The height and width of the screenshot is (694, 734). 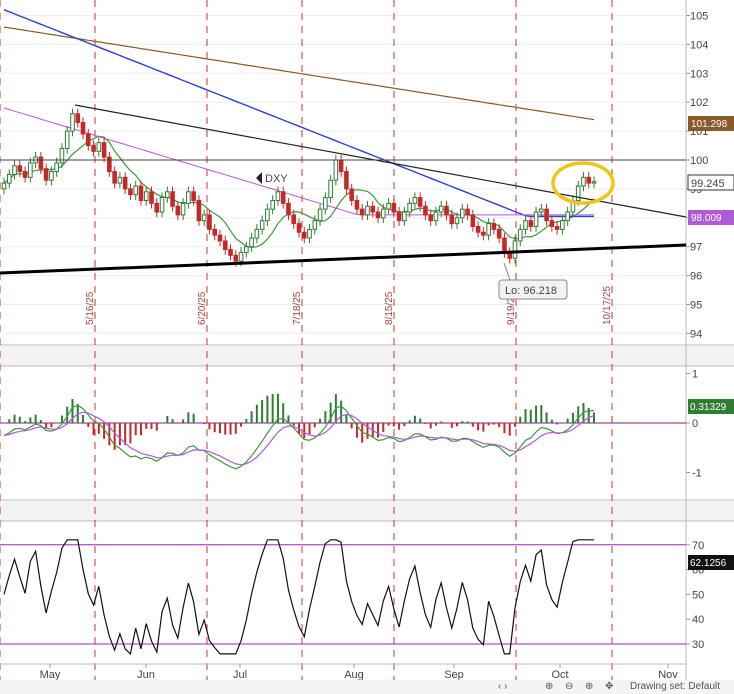 What do you see at coordinates (90, 308) in the screenshot?
I see `date-marker-label: 5/16/25` at bounding box center [90, 308].